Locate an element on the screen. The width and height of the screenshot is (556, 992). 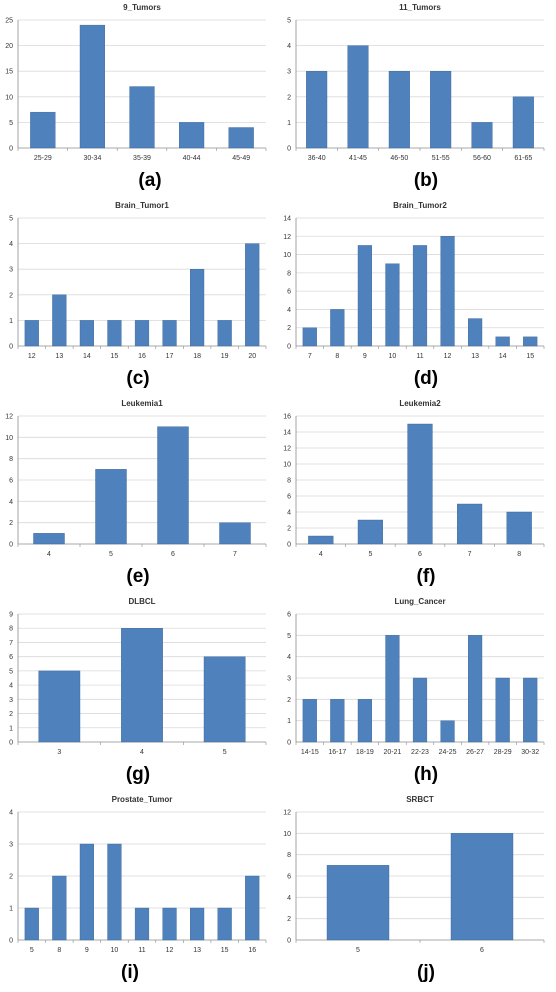
chart-panel-f: Leukemia2 0 2 4 6 8 10 12 14 16 4 5 6 7 8 (f) is located at coordinates (417, 495).